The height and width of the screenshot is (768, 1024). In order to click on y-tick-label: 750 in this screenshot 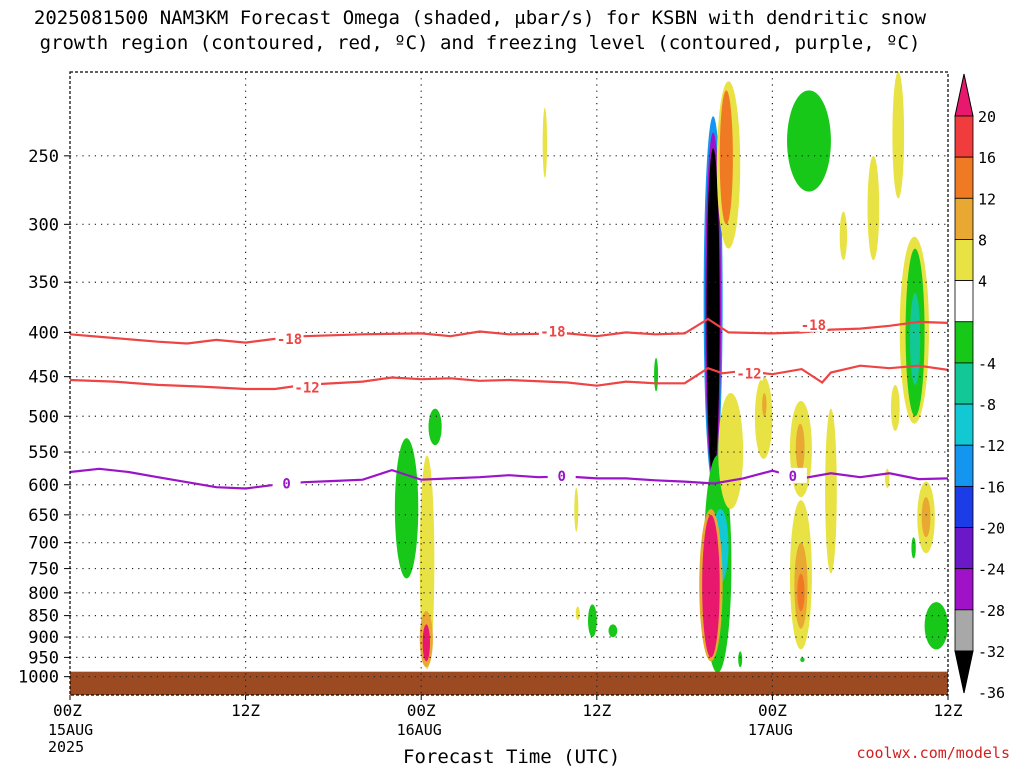, I will do `click(43, 570)`.